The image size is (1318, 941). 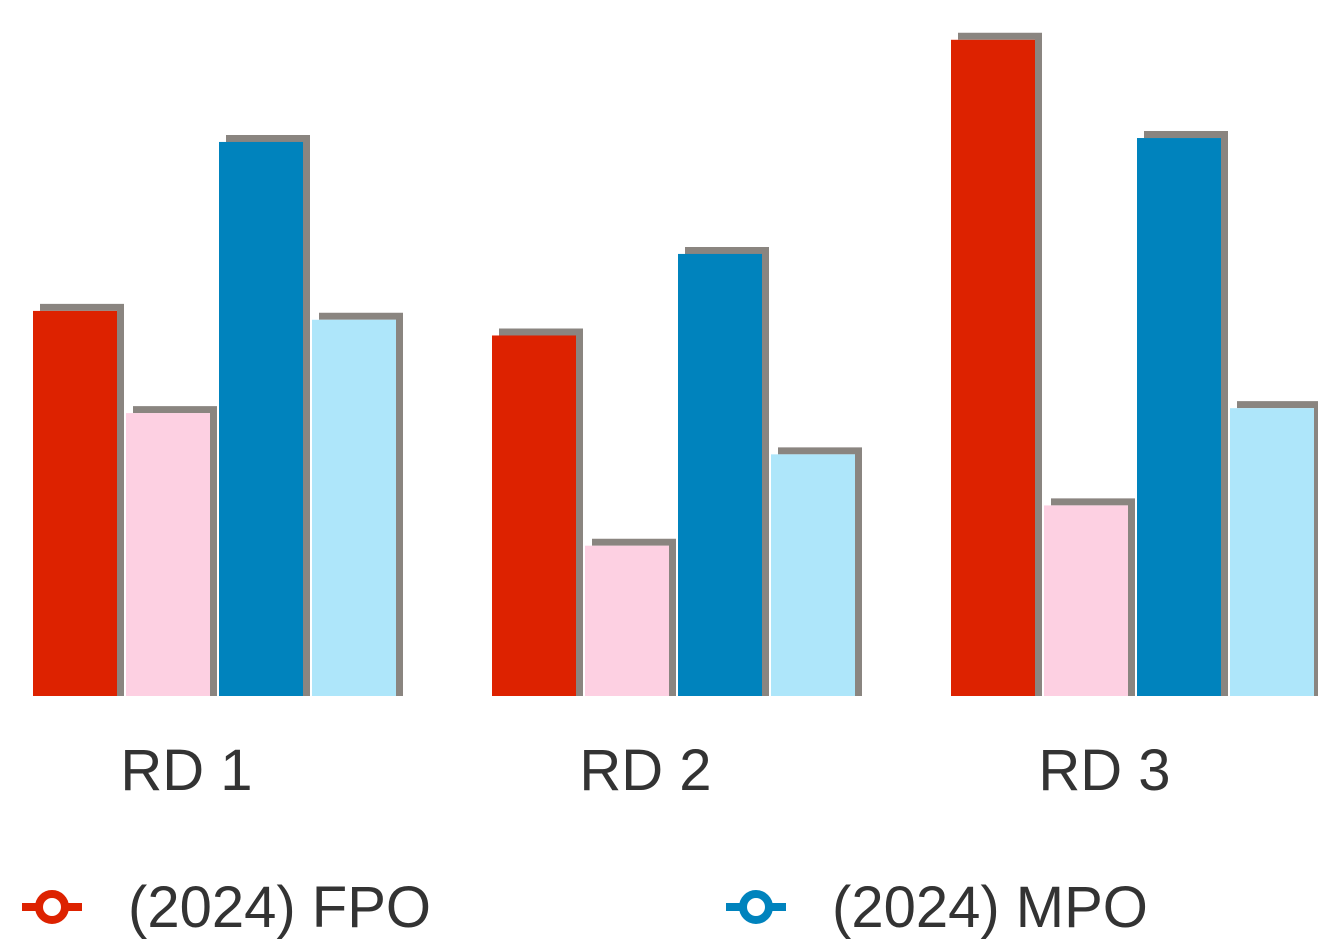 I want to click on bar-rd-2-s4, so click(x=813, y=575).